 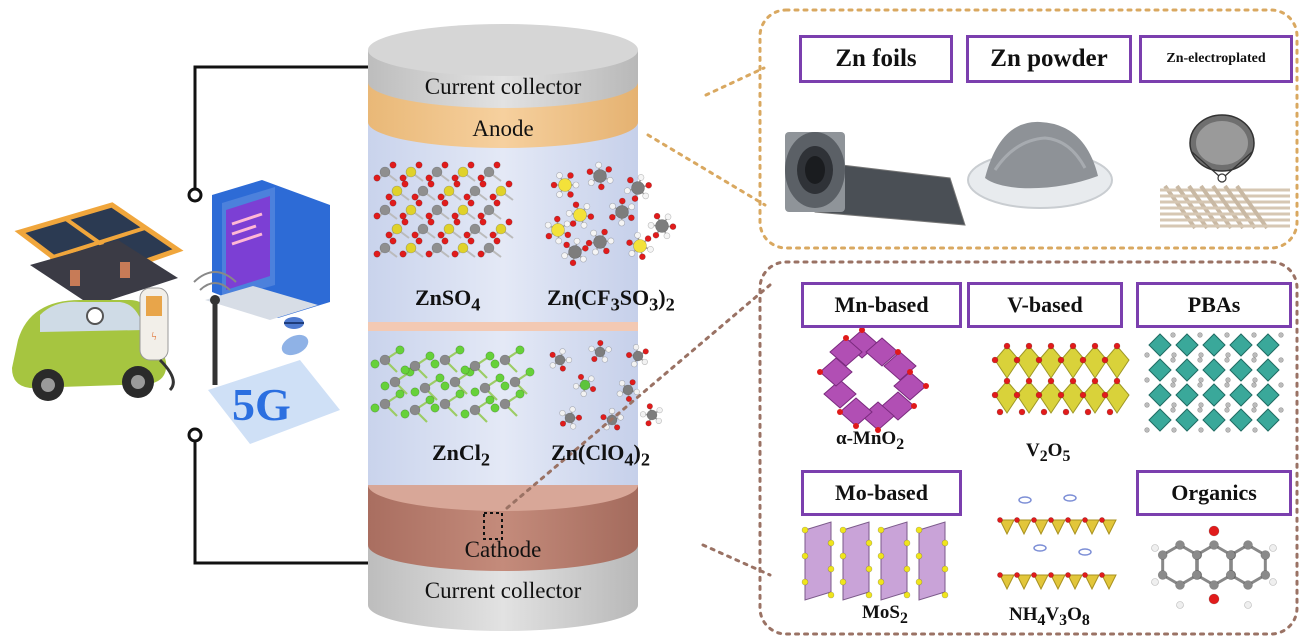 What do you see at coordinates (881, 305) in the screenshot?
I see `mn-based-box: Mn-based` at bounding box center [881, 305].